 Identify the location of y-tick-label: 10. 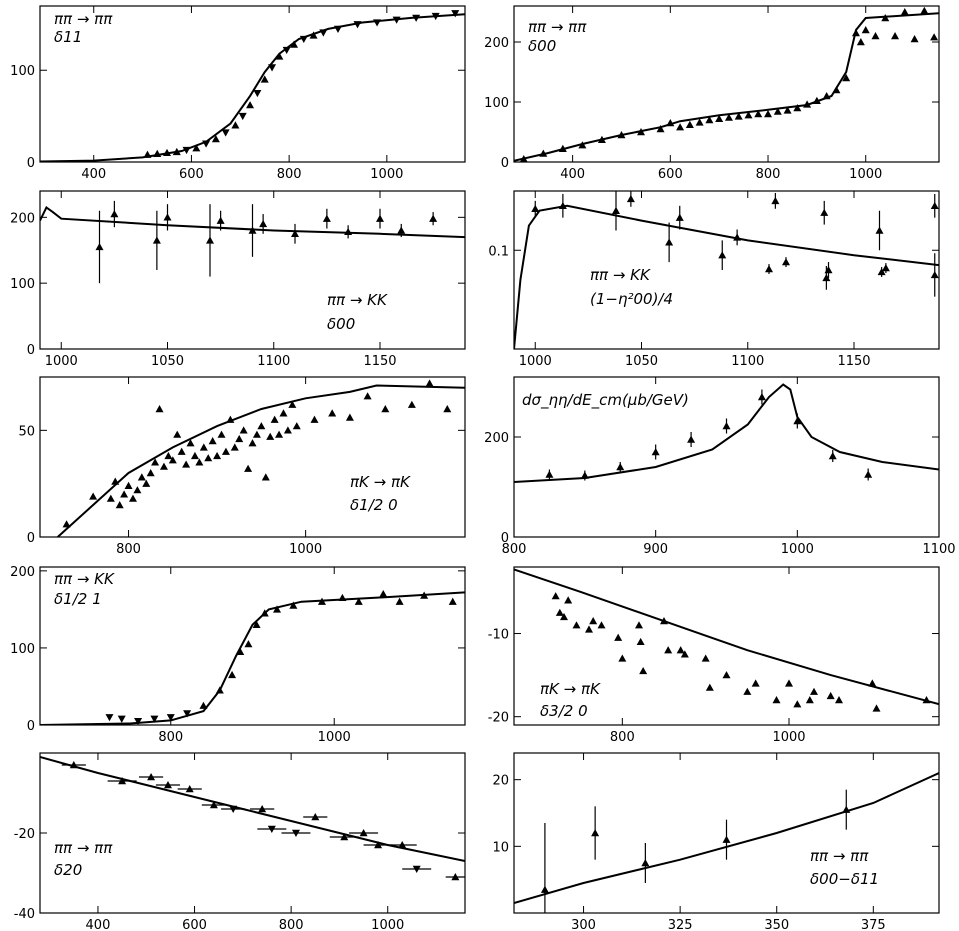
(500, 847).